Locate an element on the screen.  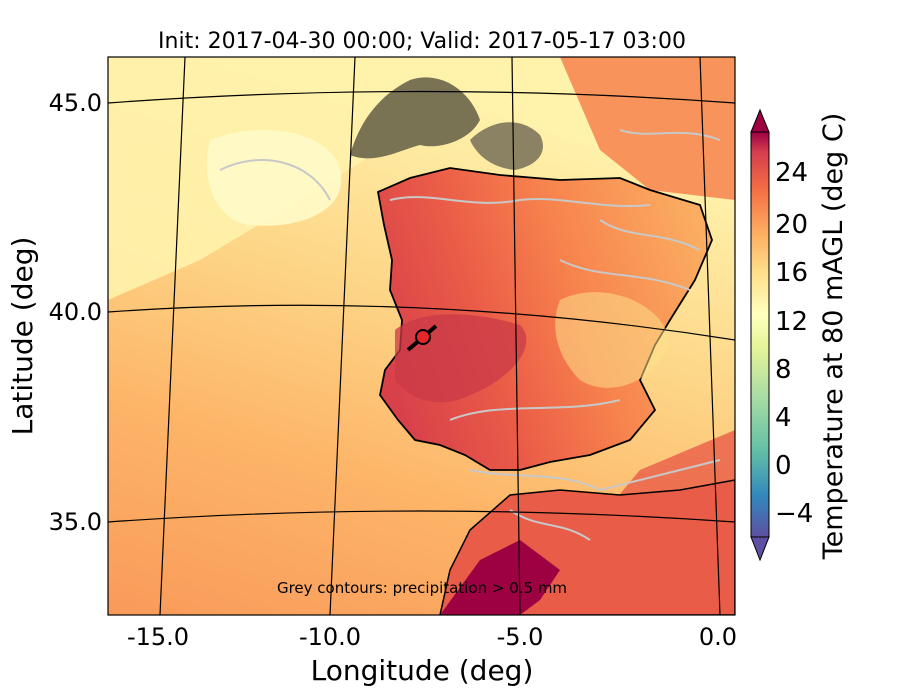
x-tick-label: -5.0 is located at coordinates (520, 637).